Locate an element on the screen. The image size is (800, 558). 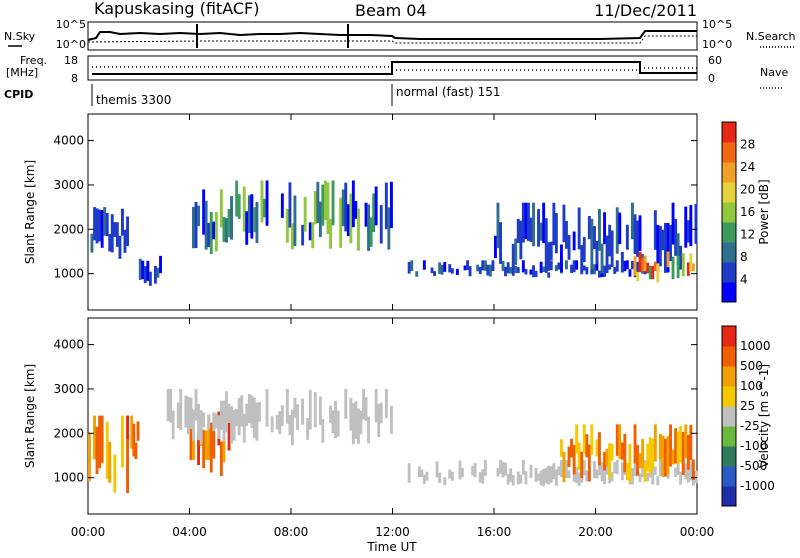
velocity-colorbar-frame is located at coordinates (729, 416).